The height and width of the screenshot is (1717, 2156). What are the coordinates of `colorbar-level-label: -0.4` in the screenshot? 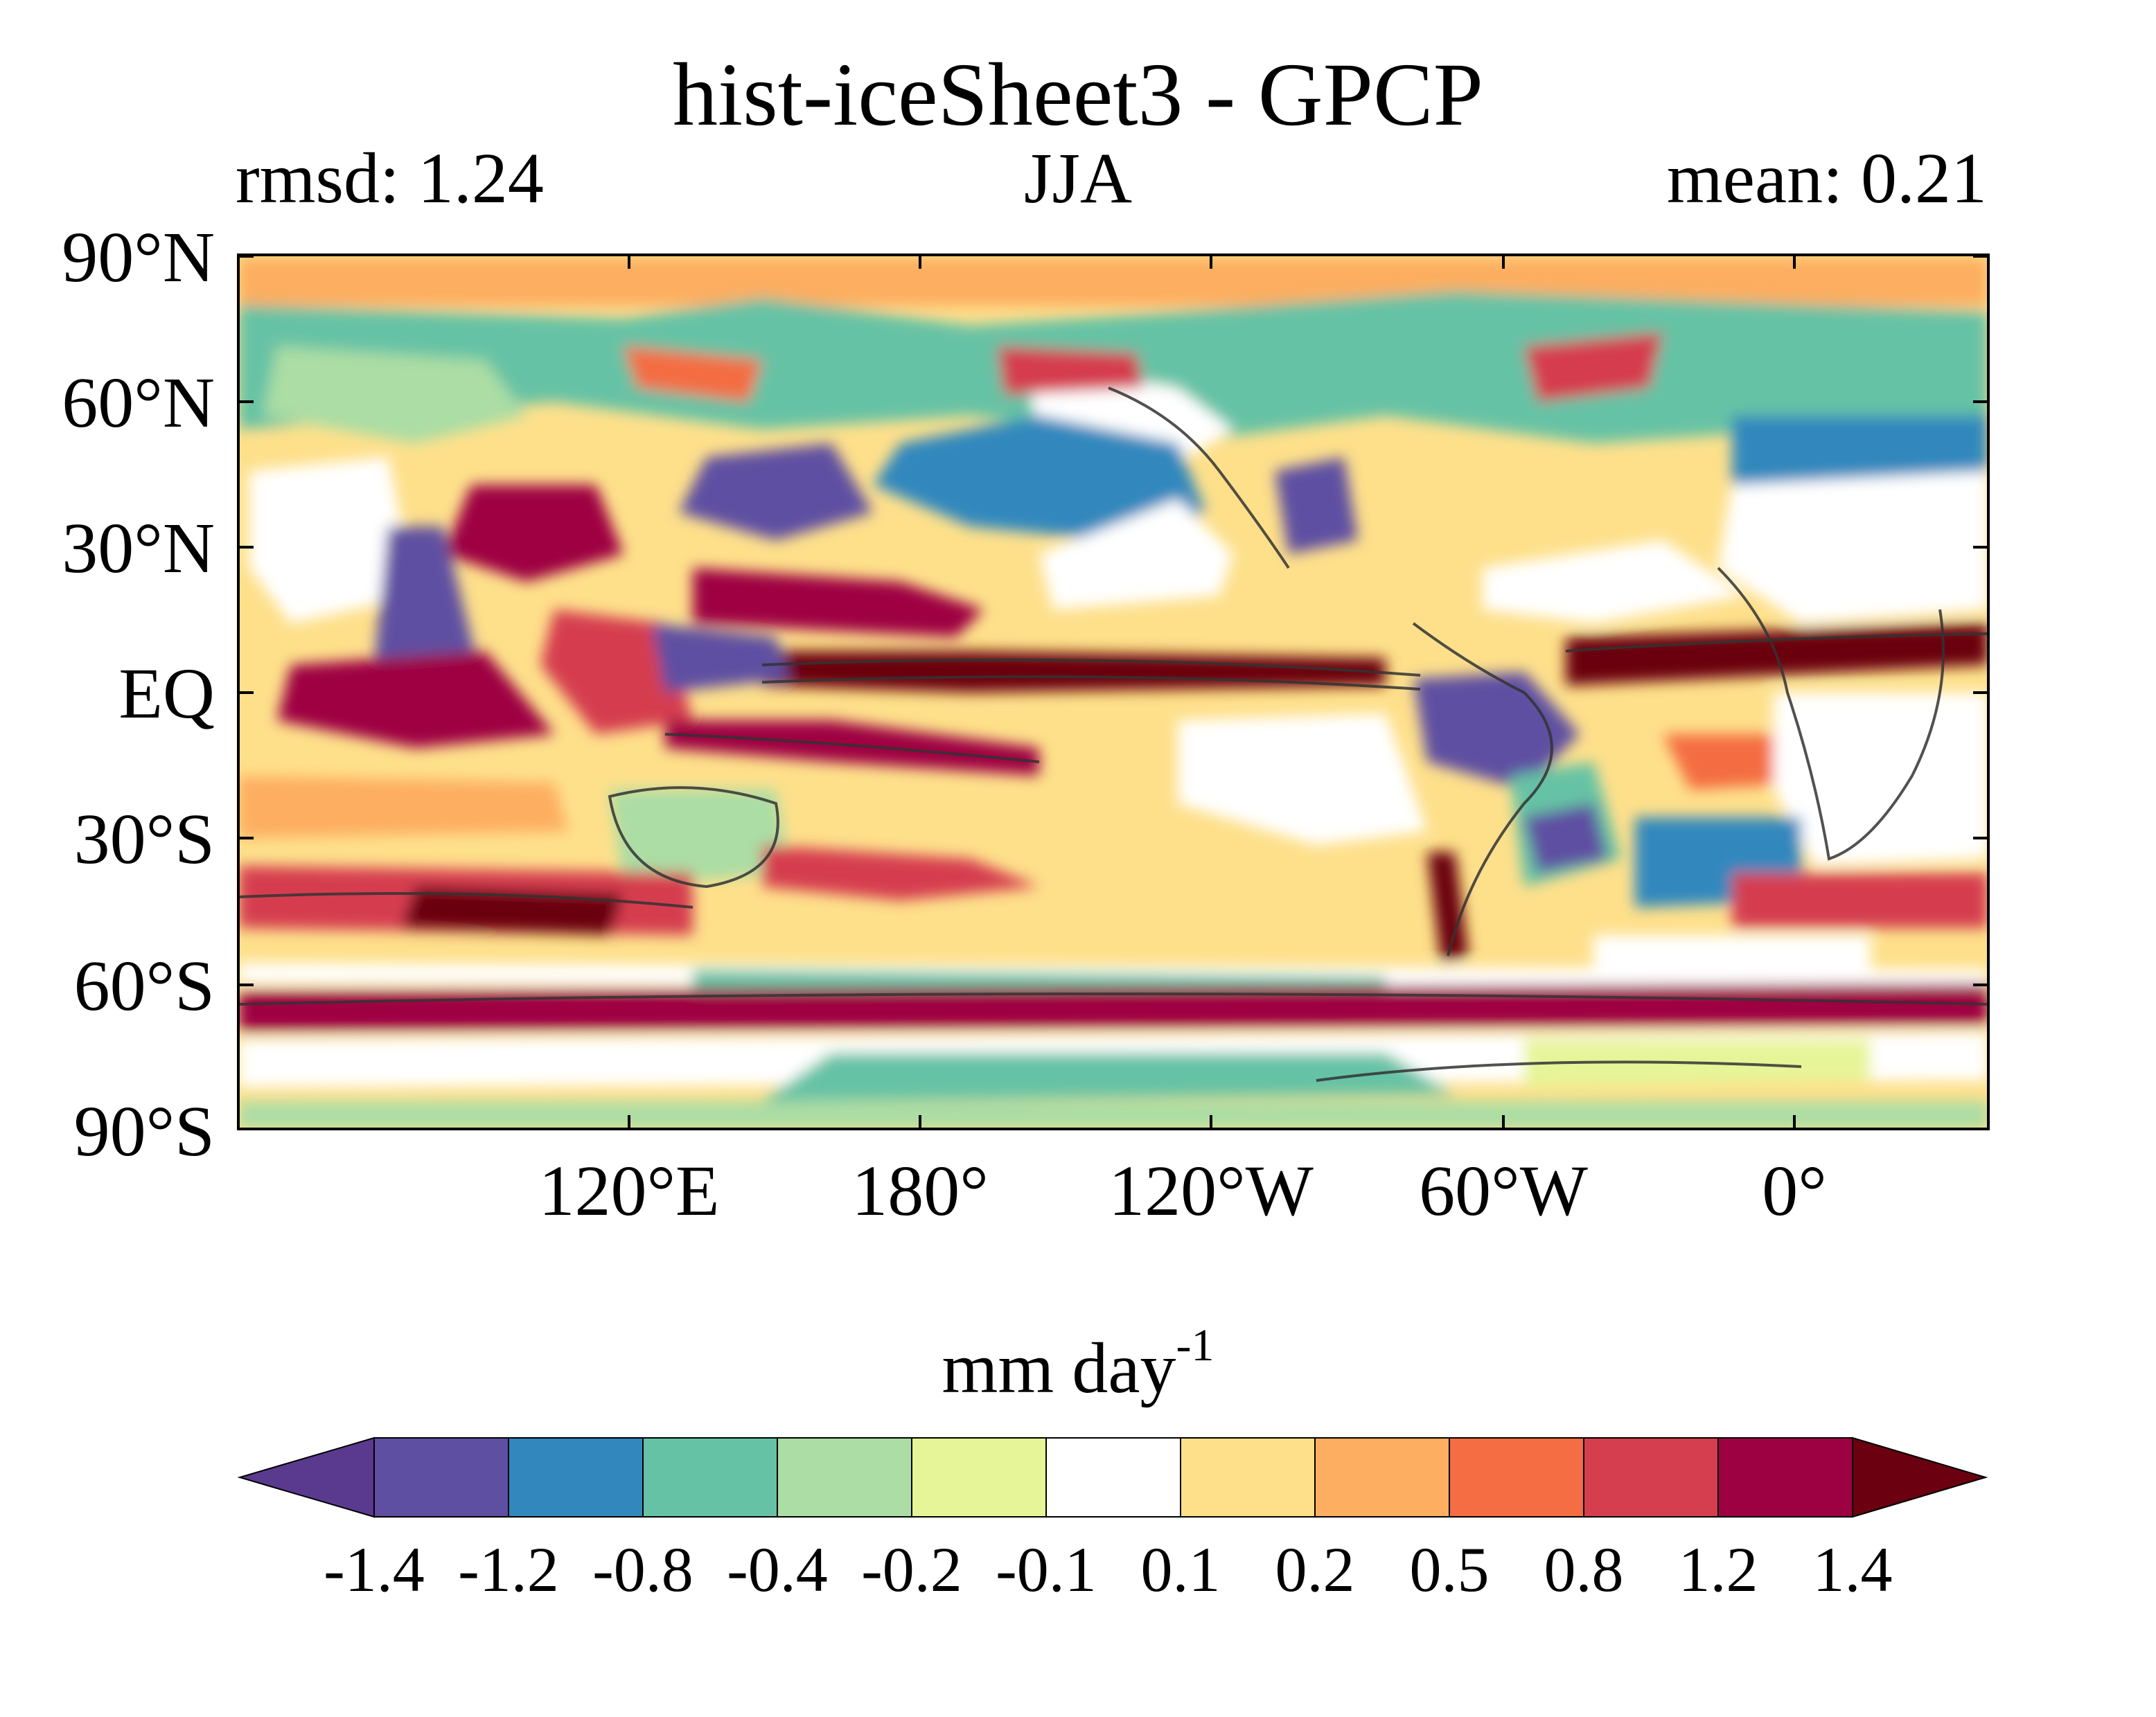 It's located at (778, 1570).